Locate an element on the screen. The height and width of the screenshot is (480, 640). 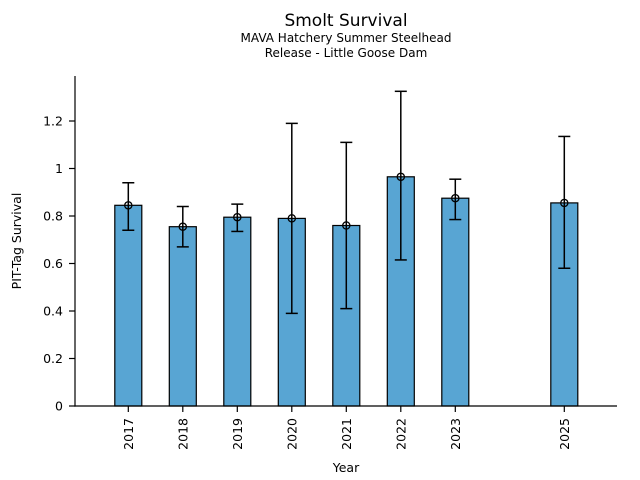
bar-2025 is located at coordinates (564, 304).